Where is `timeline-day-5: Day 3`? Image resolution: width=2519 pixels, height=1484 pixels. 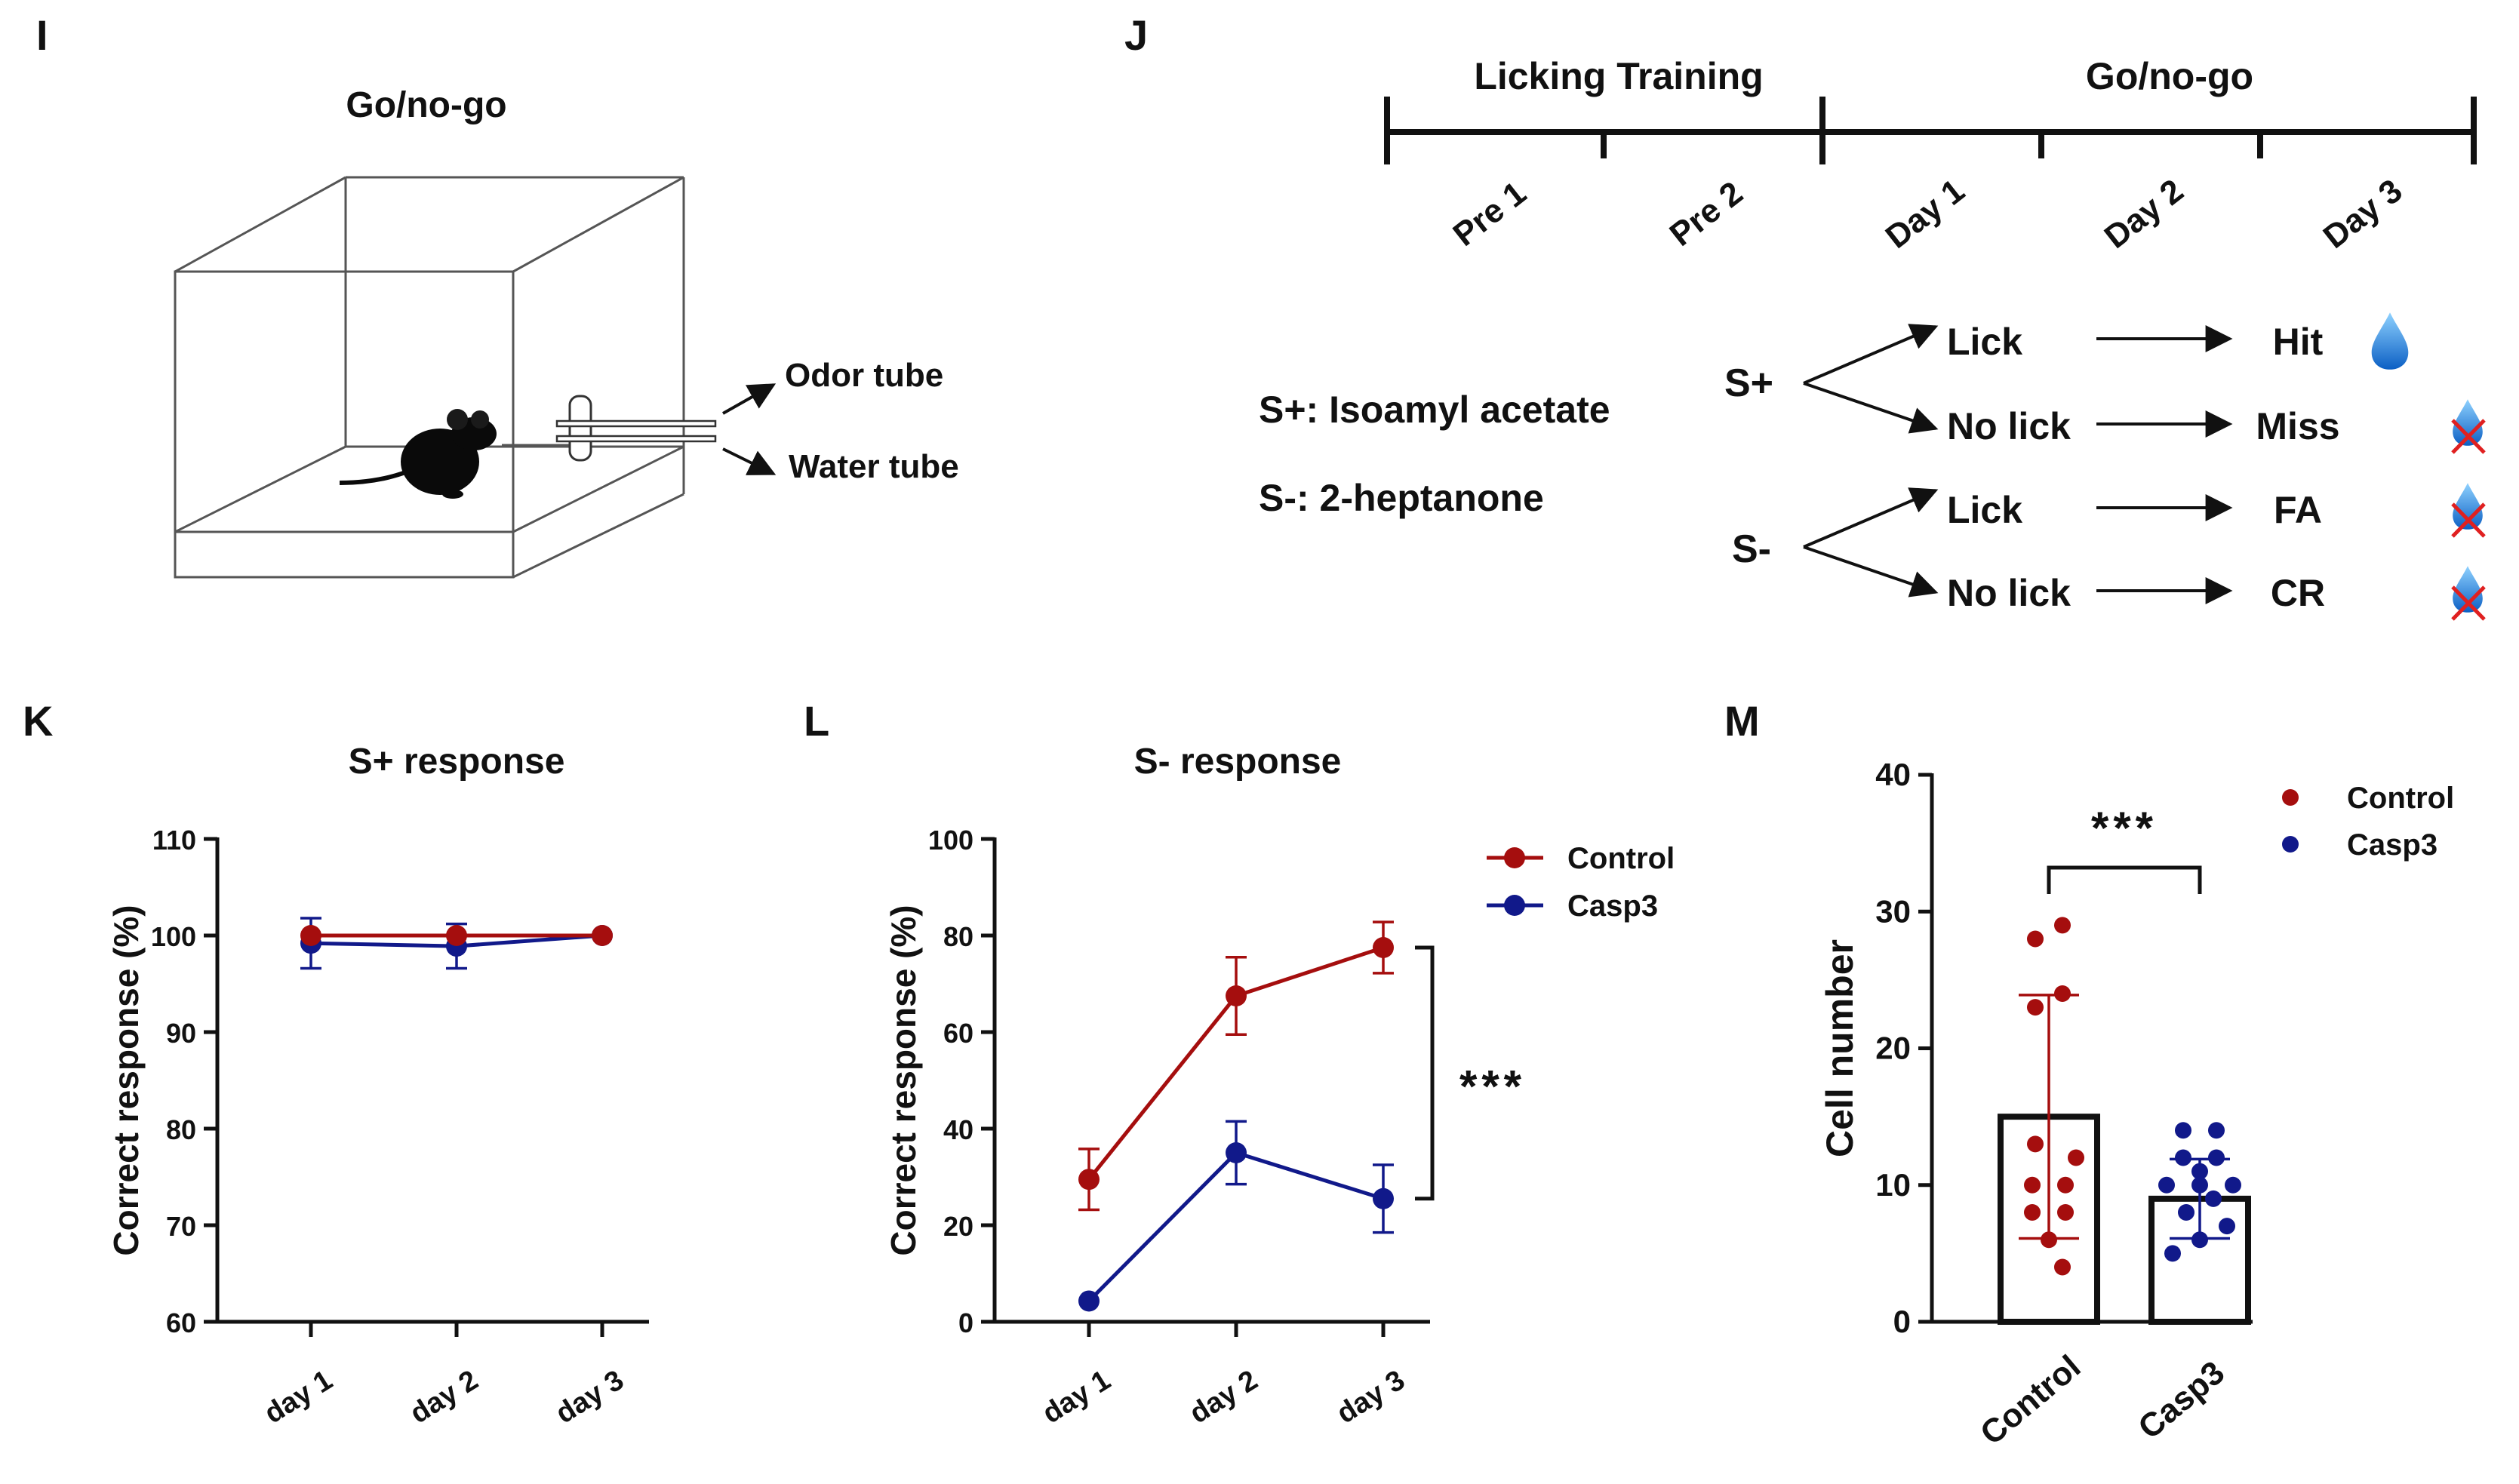 timeline-day-5: Day 3 is located at coordinates (2364, 214).